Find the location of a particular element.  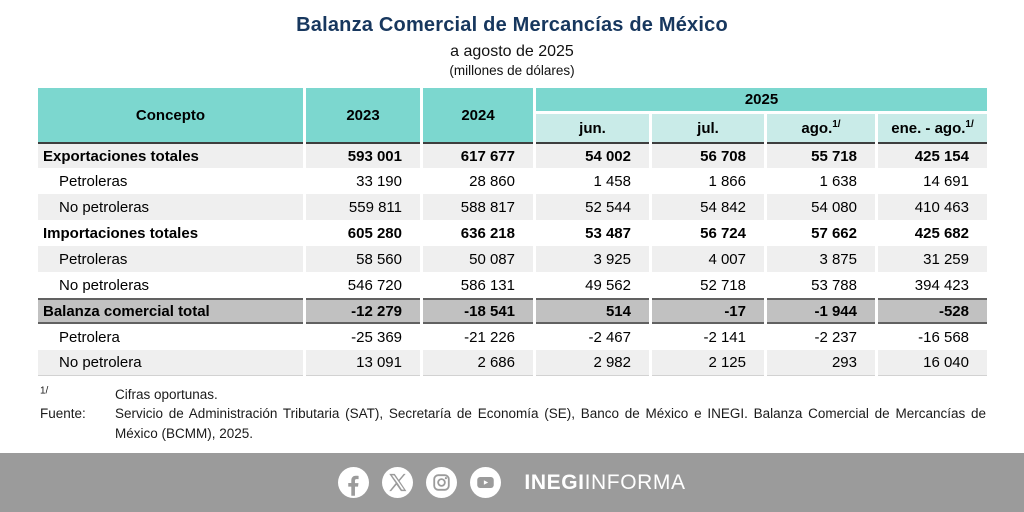

cell-value: 58 560 is located at coordinates (363, 259).